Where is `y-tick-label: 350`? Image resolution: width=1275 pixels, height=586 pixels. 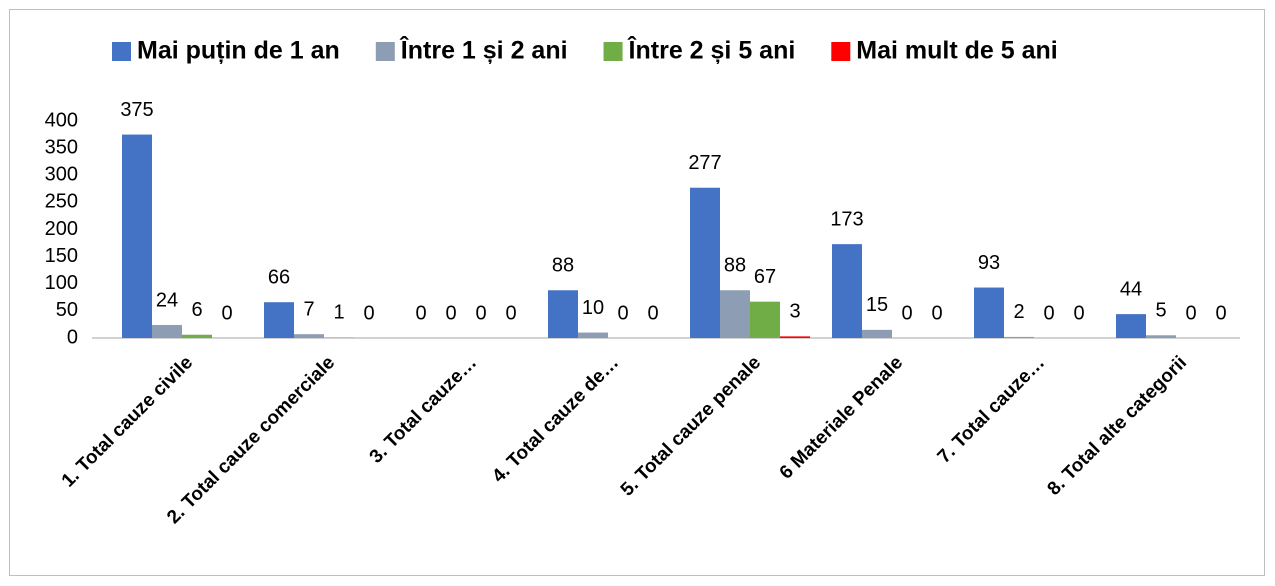
y-tick-label: 350 is located at coordinates (61, 147).